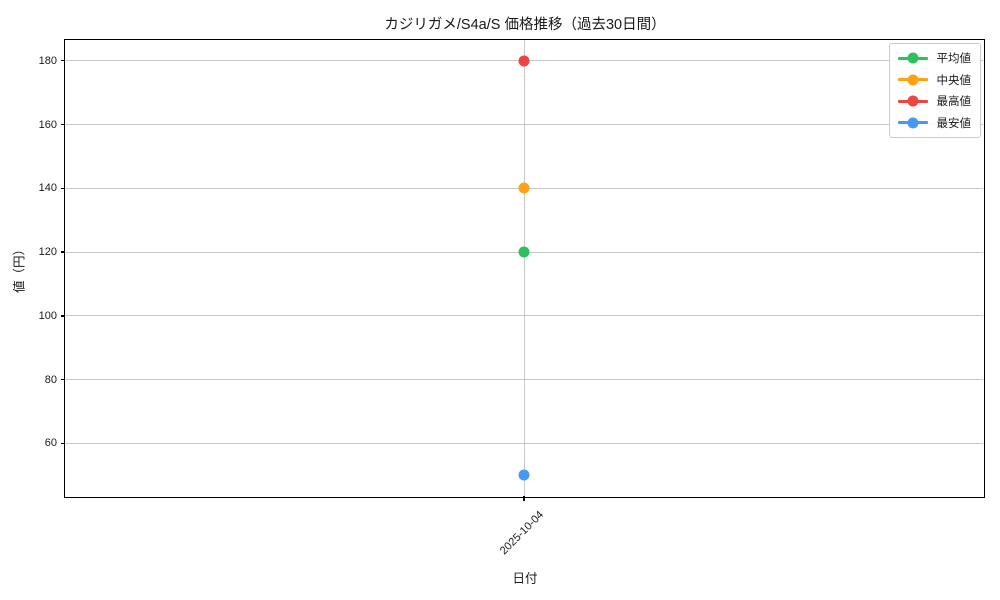 The width and height of the screenshot is (1000, 600). What do you see at coordinates (954, 102) in the screenshot?
I see `legend-label: 最高値` at bounding box center [954, 102].